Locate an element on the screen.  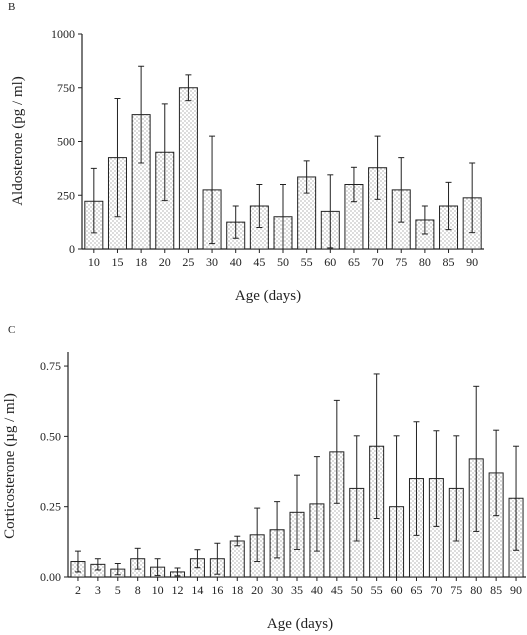
y-axis-label: Corticosterone (µg / ml) is located at coordinates (10, 466).